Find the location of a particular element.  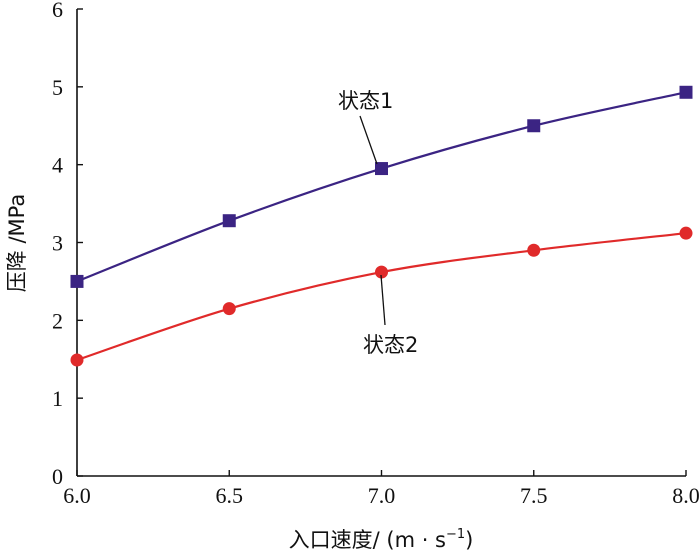

x-tick-label: 7.5 is located at coordinates (534, 495).